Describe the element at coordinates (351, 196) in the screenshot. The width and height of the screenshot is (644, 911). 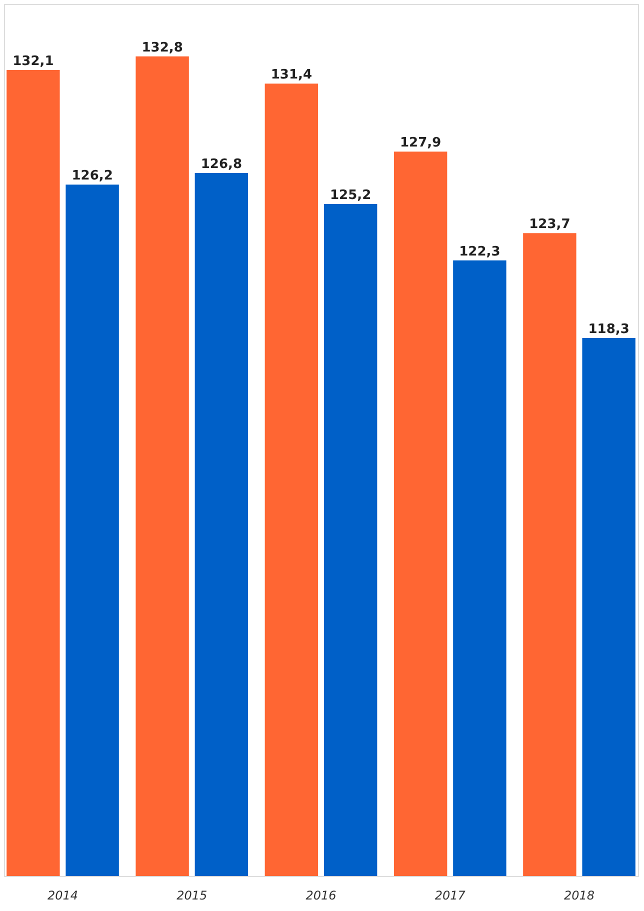
I see `data-label: 125,2` at that location.